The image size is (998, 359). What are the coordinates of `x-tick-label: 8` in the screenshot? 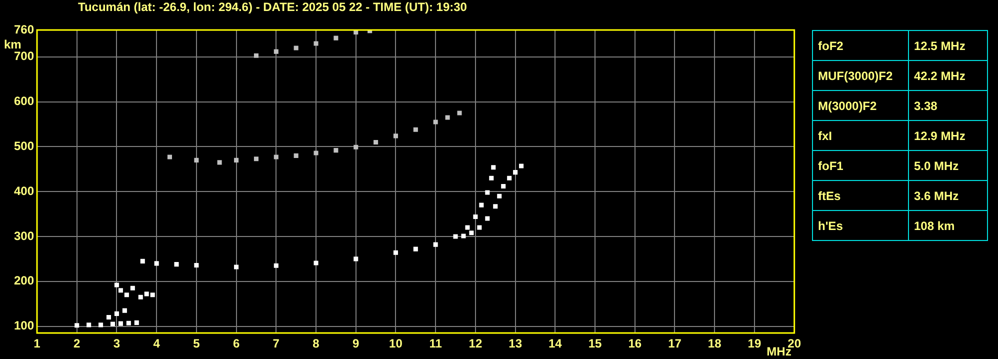 It's located at (316, 343).